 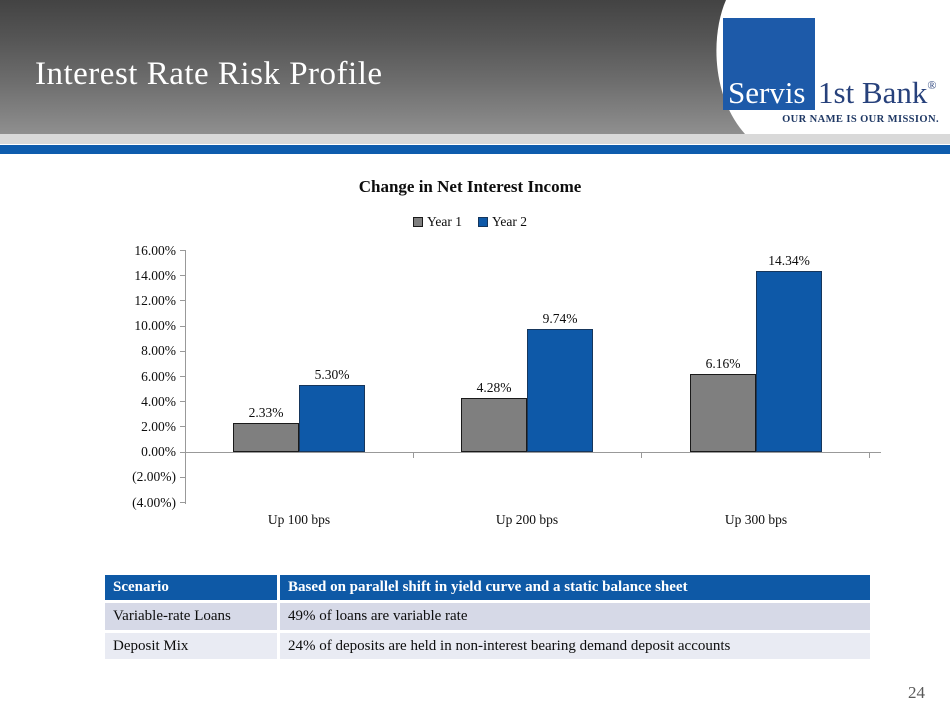 I want to click on bar-value-label-year-1-up-200-bps: 4.28%, so click(x=494, y=387).